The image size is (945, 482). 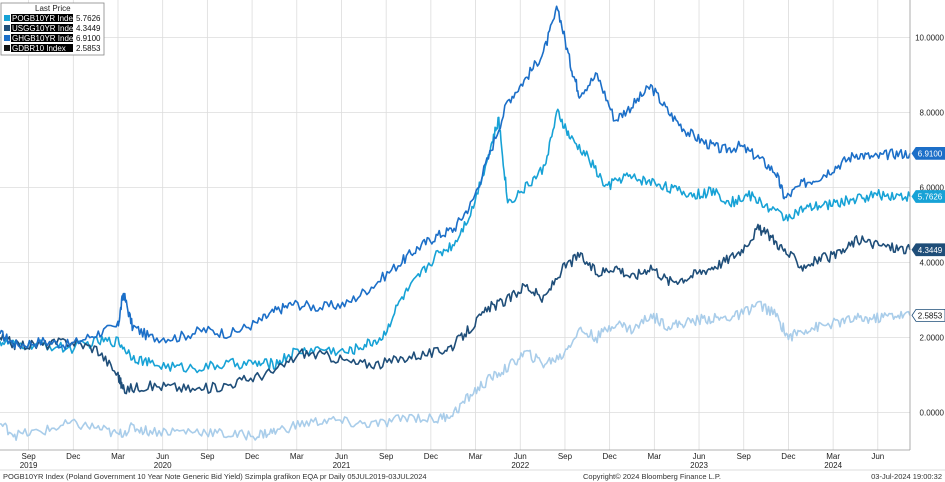 I want to click on y-tick-label: 4.0000, so click(x=932, y=263).